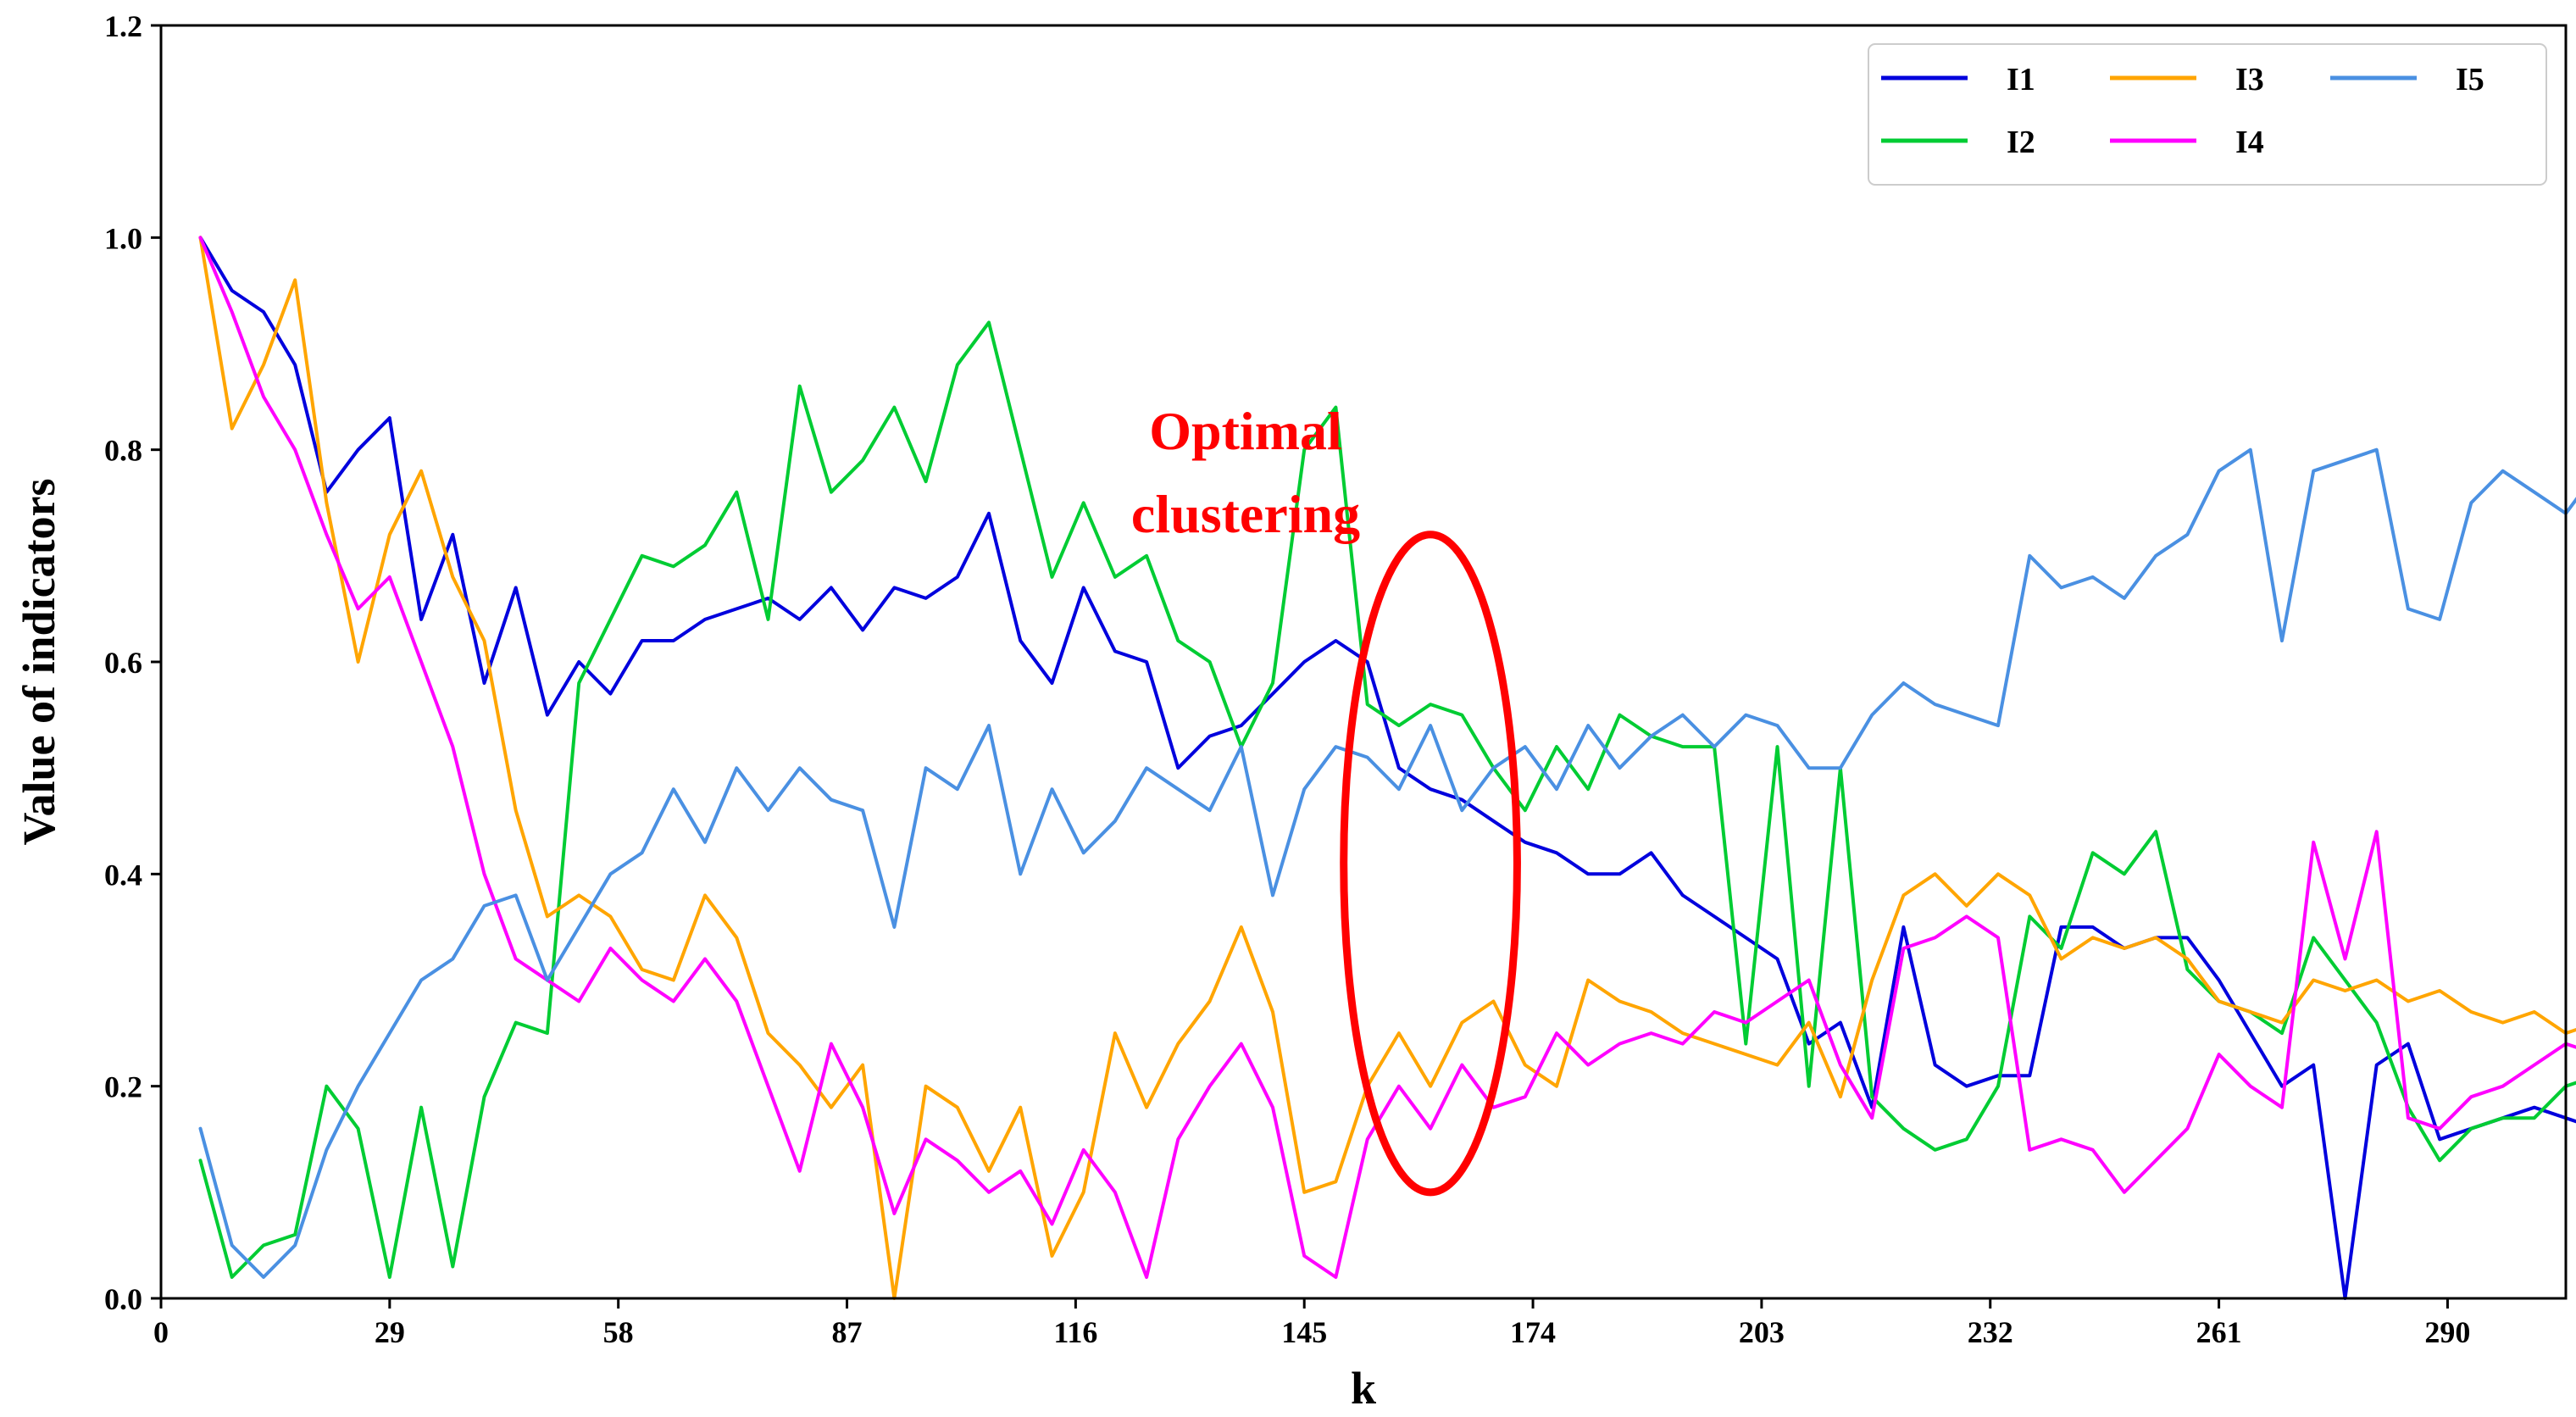 The image size is (2576, 1417). What do you see at coordinates (1430, 864) in the screenshot?
I see `annotation-ellipse` at bounding box center [1430, 864].